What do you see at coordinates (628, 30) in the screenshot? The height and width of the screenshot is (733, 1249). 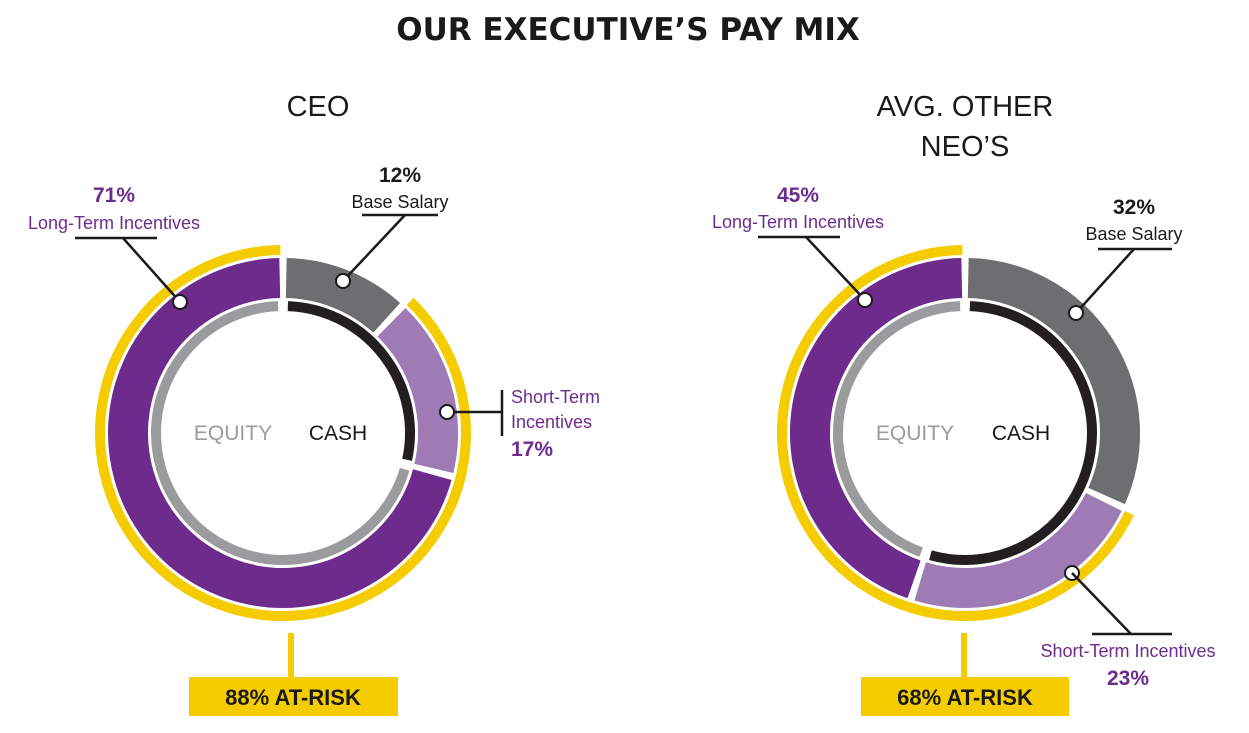 I see `chart-title: OUR EXECUTIVE’S PAY MIX` at bounding box center [628, 30].